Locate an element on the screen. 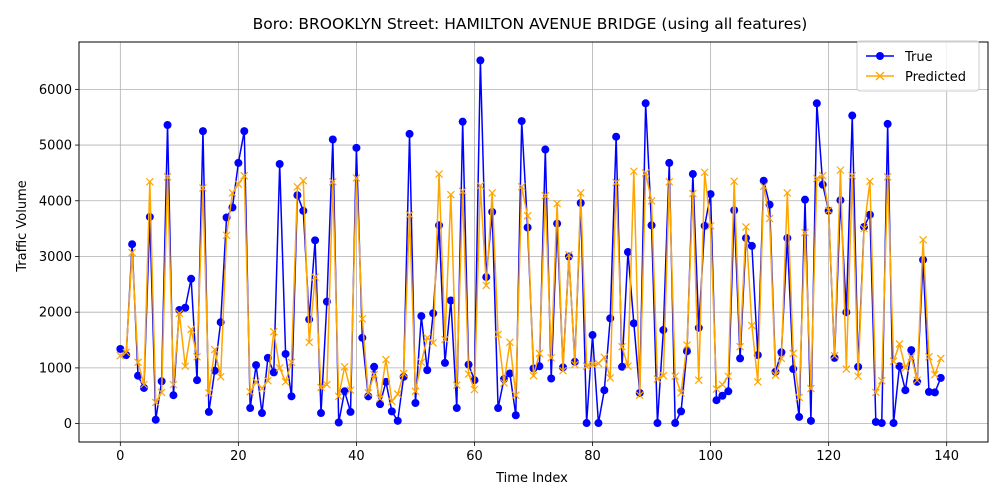 This screenshot has width=1000, height=500. x-axis-label: Time Index is located at coordinates (531, 478).